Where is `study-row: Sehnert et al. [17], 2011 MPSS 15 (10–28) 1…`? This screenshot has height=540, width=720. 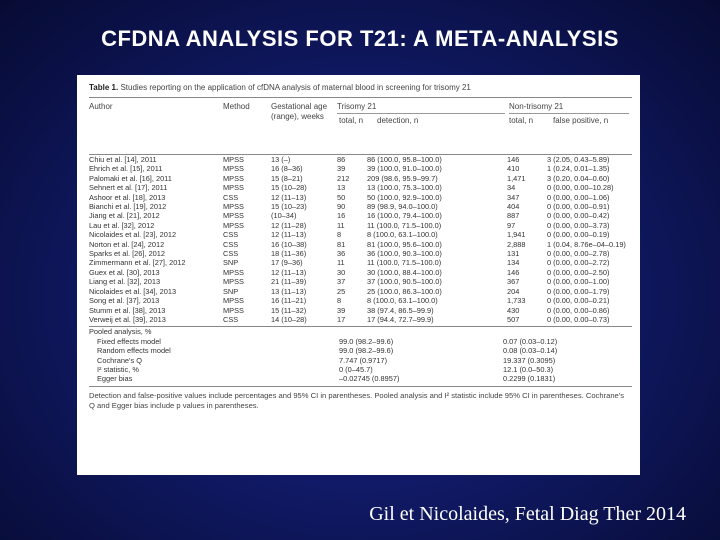
study-row: Sehnert et al. [17], 2011 MPSS 15 (10–28) 1… is located at coordinates (365, 187).